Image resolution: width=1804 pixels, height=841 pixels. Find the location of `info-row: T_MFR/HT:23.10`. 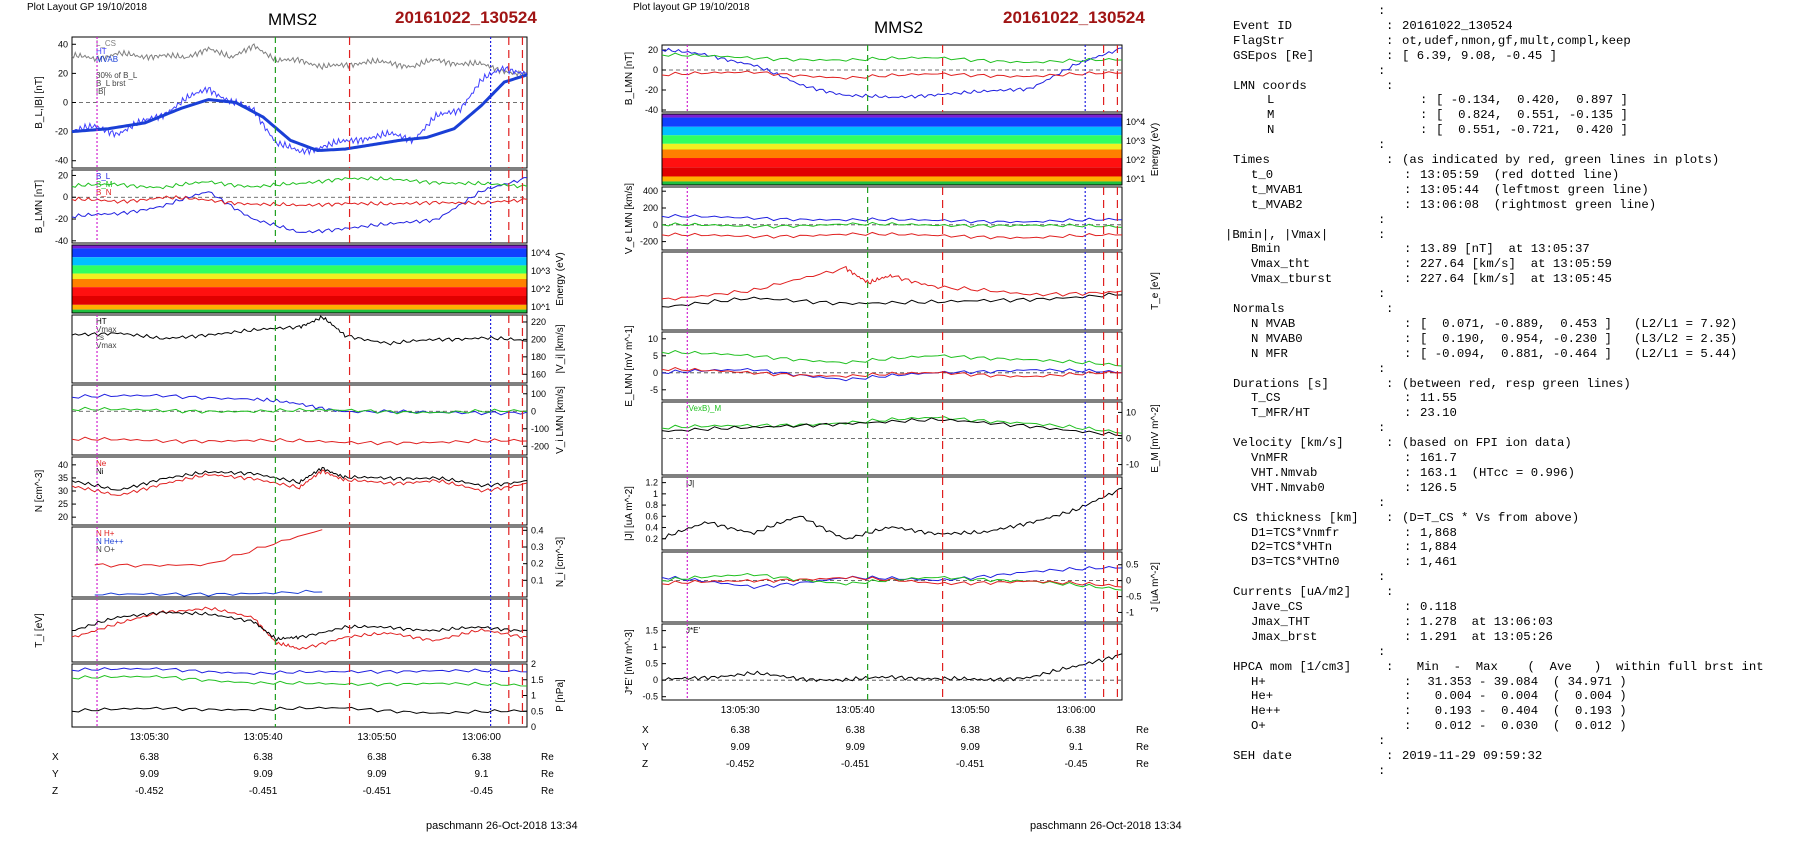

info-row: T_MFR/HT:23.10 is located at coordinates (1341, 413).